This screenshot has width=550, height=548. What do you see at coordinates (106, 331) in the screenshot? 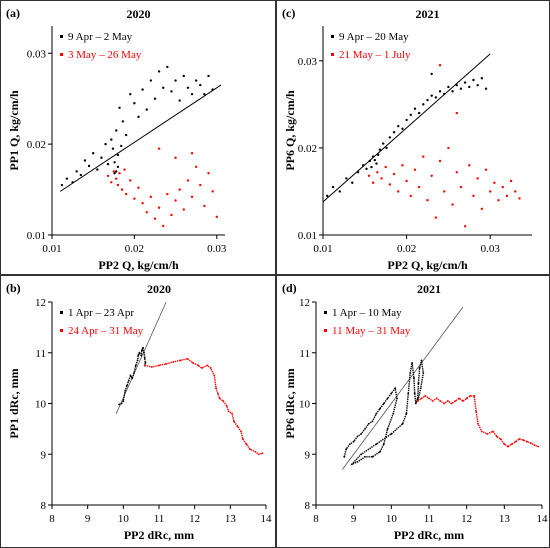
I see `legend-label: 24 Apr – 31 May` at bounding box center [106, 331].